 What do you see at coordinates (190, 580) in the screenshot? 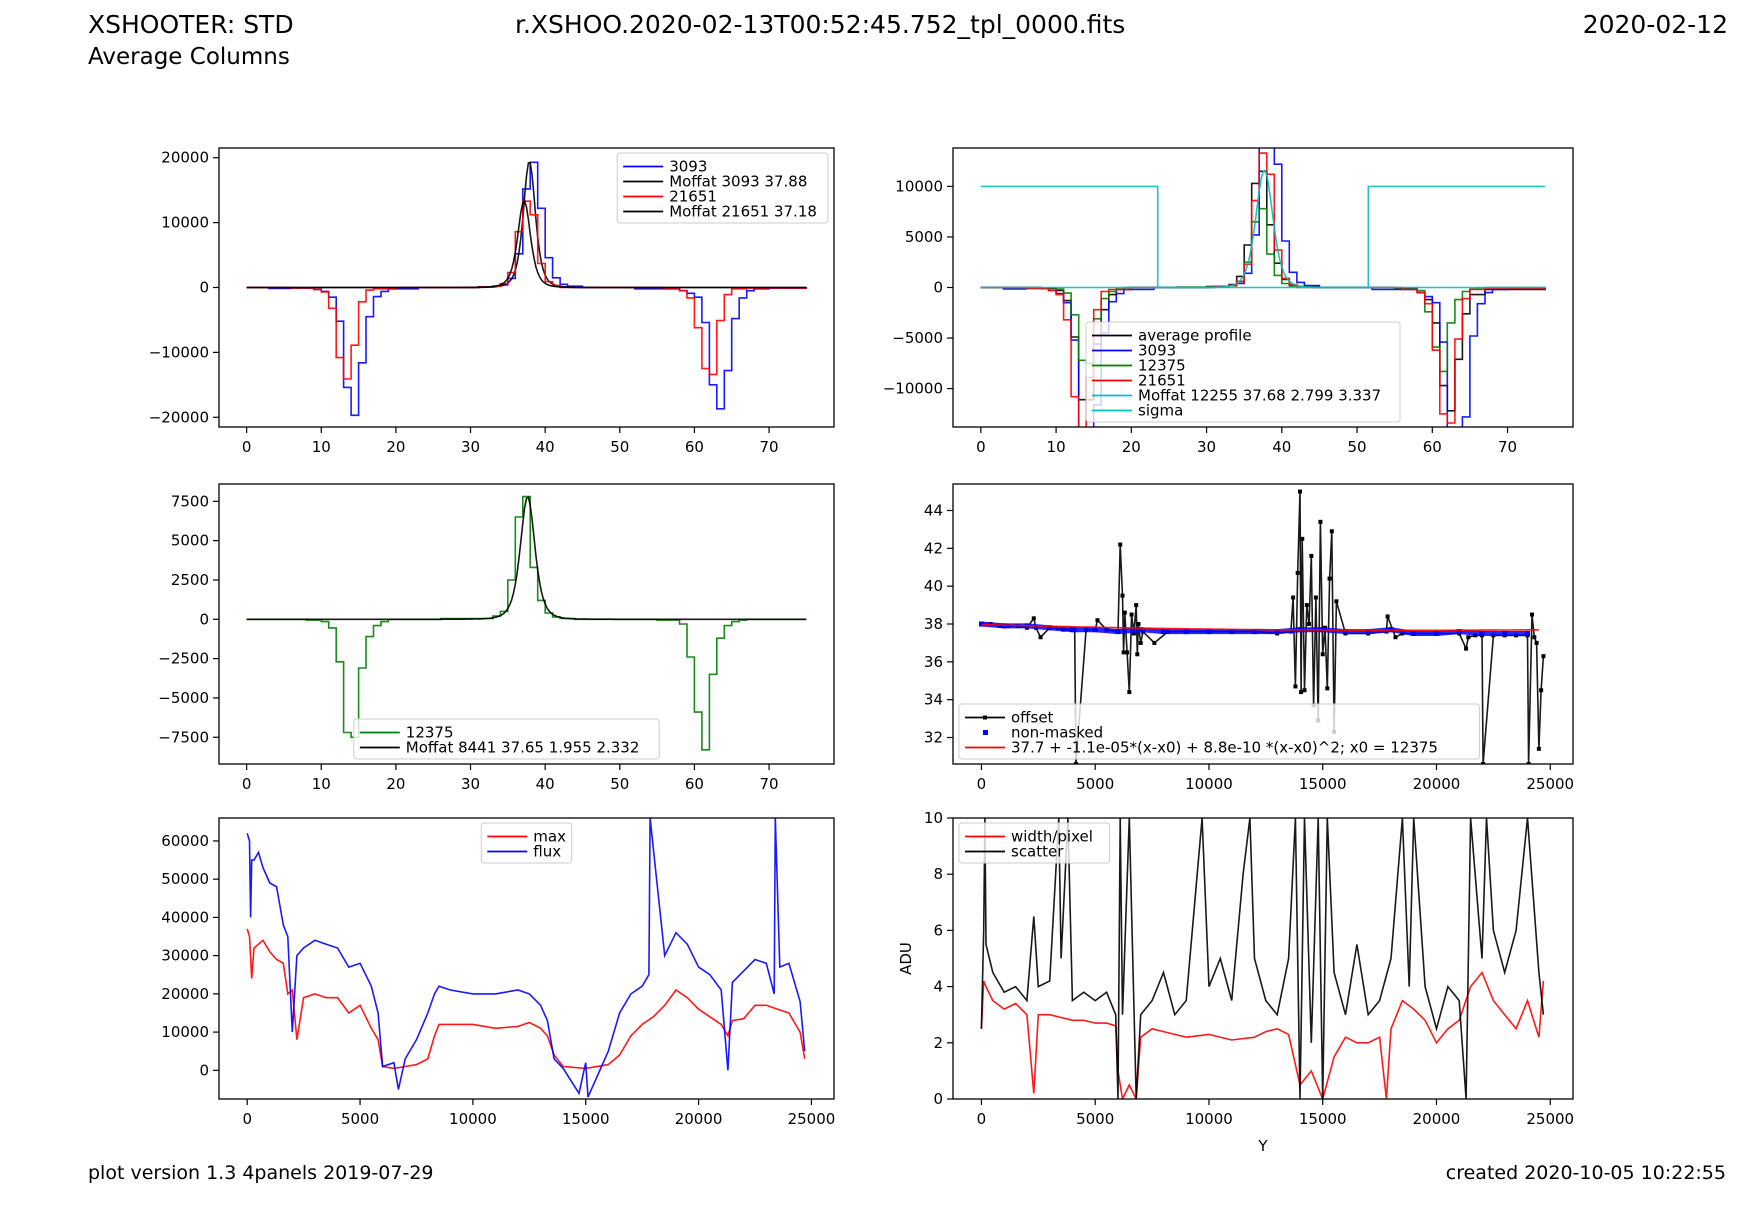
I see `y-tick-label: 2500` at bounding box center [190, 580].